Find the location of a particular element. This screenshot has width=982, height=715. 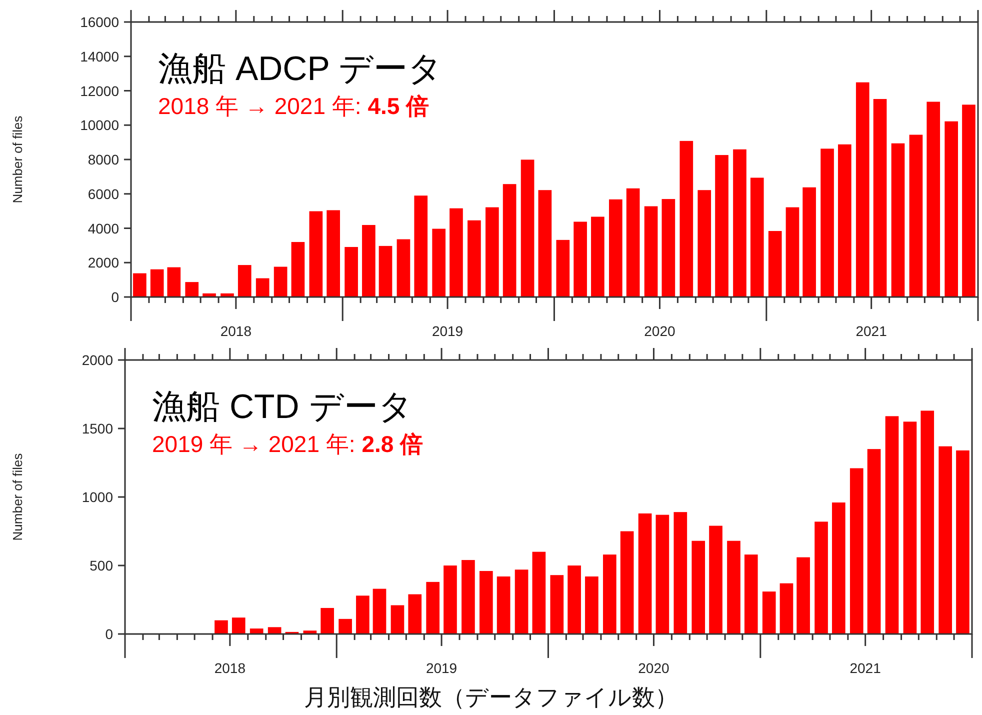

y-tick-label: 12000 is located at coordinates (100, 90).